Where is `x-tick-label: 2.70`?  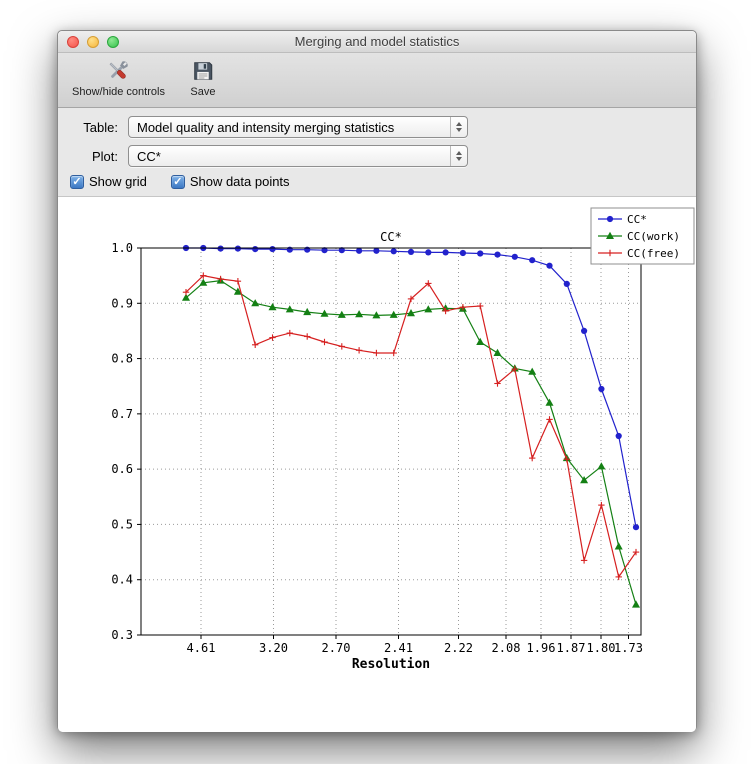 x-tick-label: 2.70 is located at coordinates (336, 648).